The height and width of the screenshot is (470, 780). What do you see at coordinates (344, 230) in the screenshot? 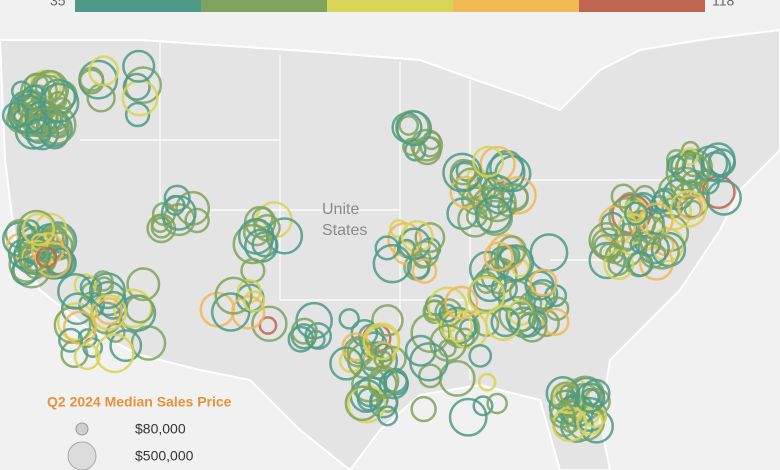
I see `map-label: States` at bounding box center [344, 230].